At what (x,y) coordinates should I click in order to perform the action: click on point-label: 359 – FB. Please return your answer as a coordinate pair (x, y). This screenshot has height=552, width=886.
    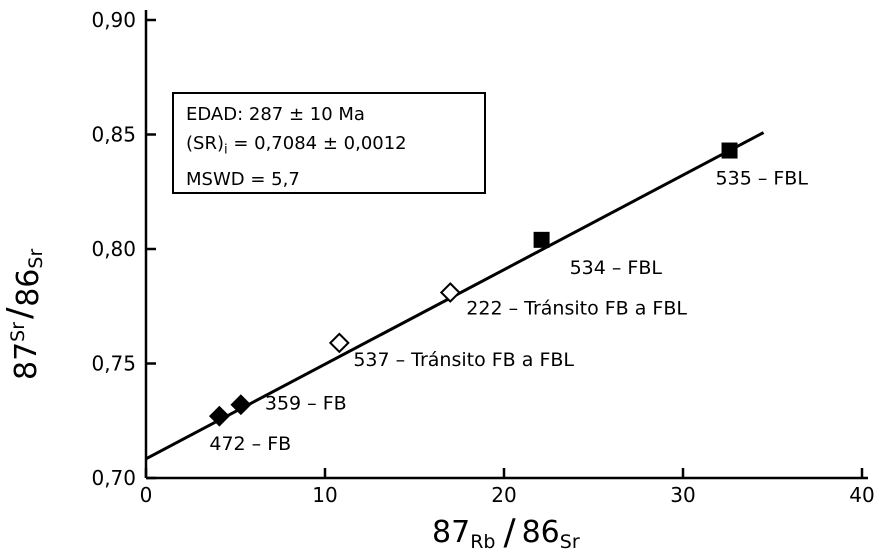
    Looking at the image, I should click on (306, 404).